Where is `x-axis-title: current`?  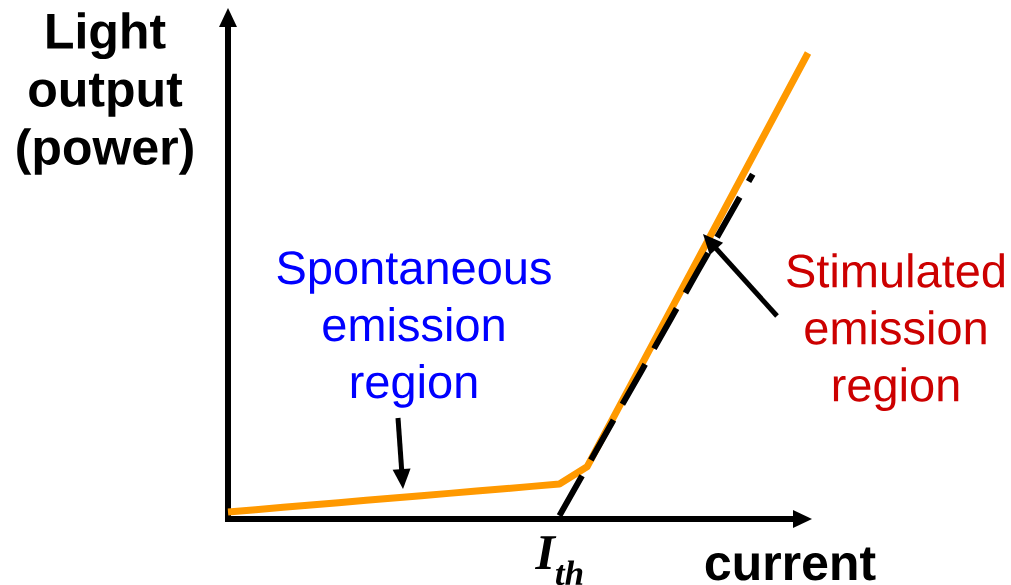
x-axis-title: current is located at coordinates (790, 564).